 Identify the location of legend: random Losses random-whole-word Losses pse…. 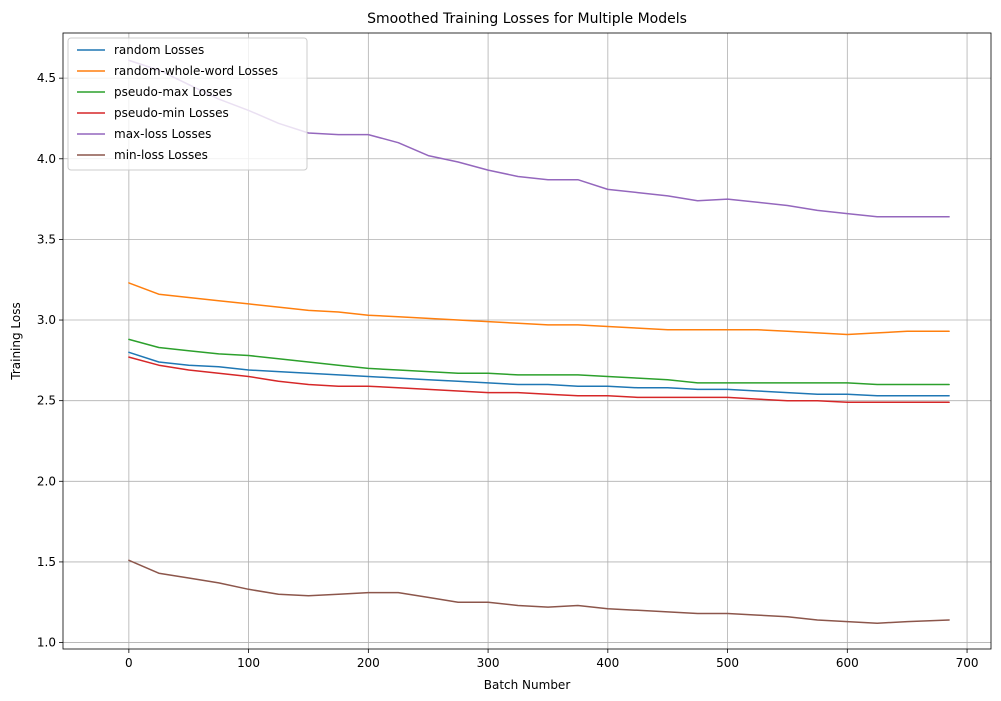
(187, 104).